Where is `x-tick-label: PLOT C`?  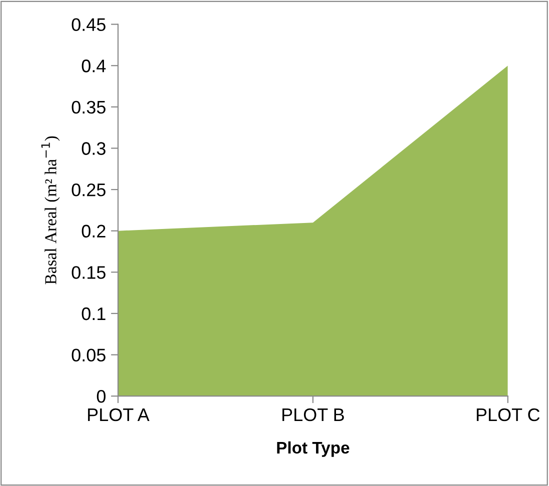 x-tick-label: PLOT C is located at coordinates (508, 415).